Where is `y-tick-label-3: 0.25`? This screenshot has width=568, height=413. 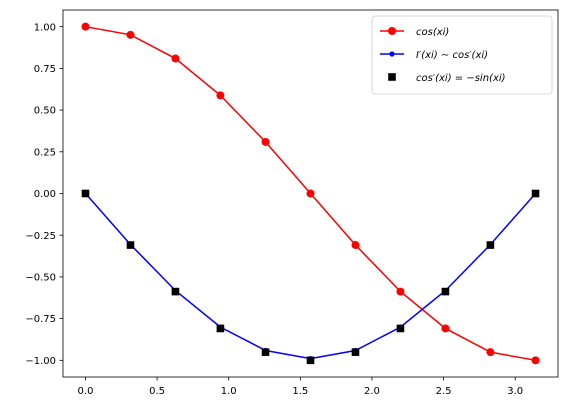 y-tick-label-3: 0.25 is located at coordinates (45, 152).